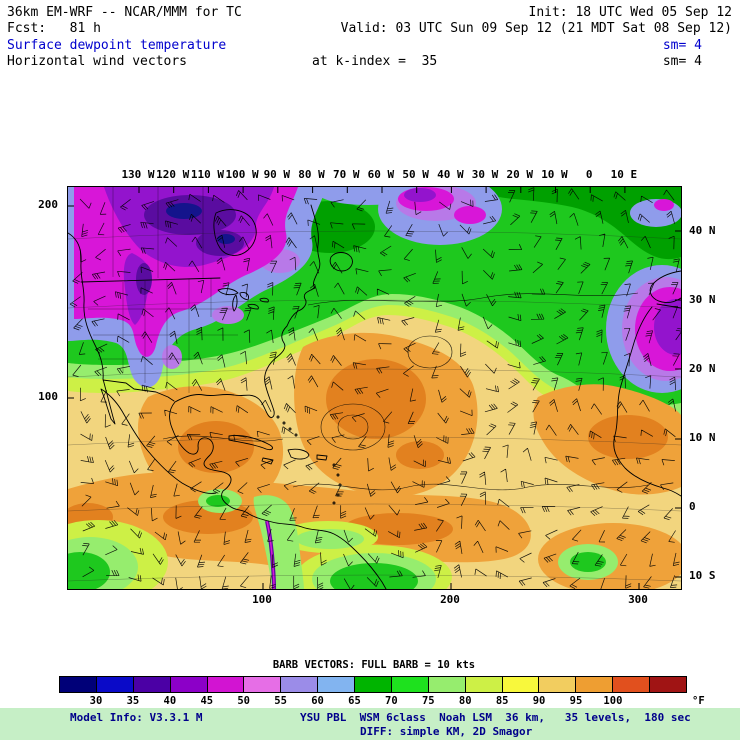 The width and height of the screenshot is (740, 740). Describe the element at coordinates (124, 12) in the screenshot. I see `model-title: 36km EM-WRF -- NCAR/MMM for TC` at that location.